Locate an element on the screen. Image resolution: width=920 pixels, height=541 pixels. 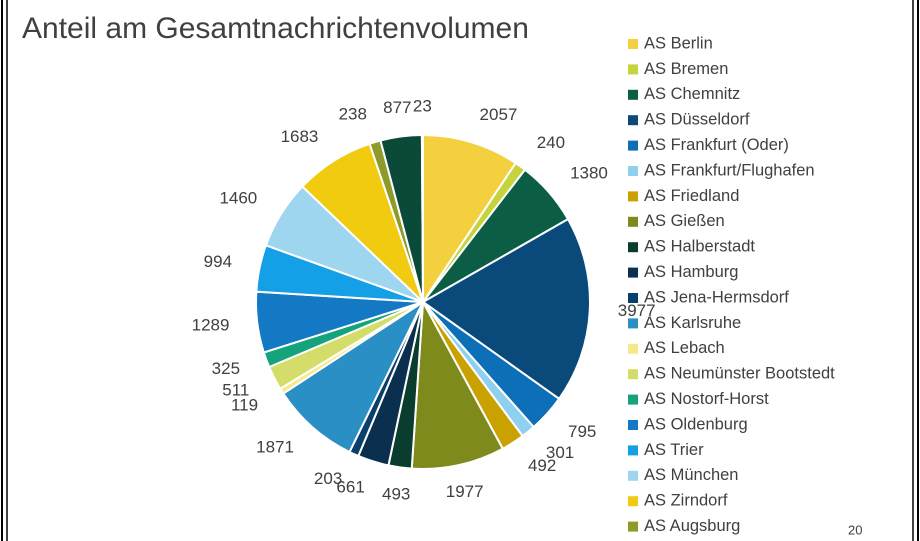
data-label: 493 is located at coordinates (396, 494).